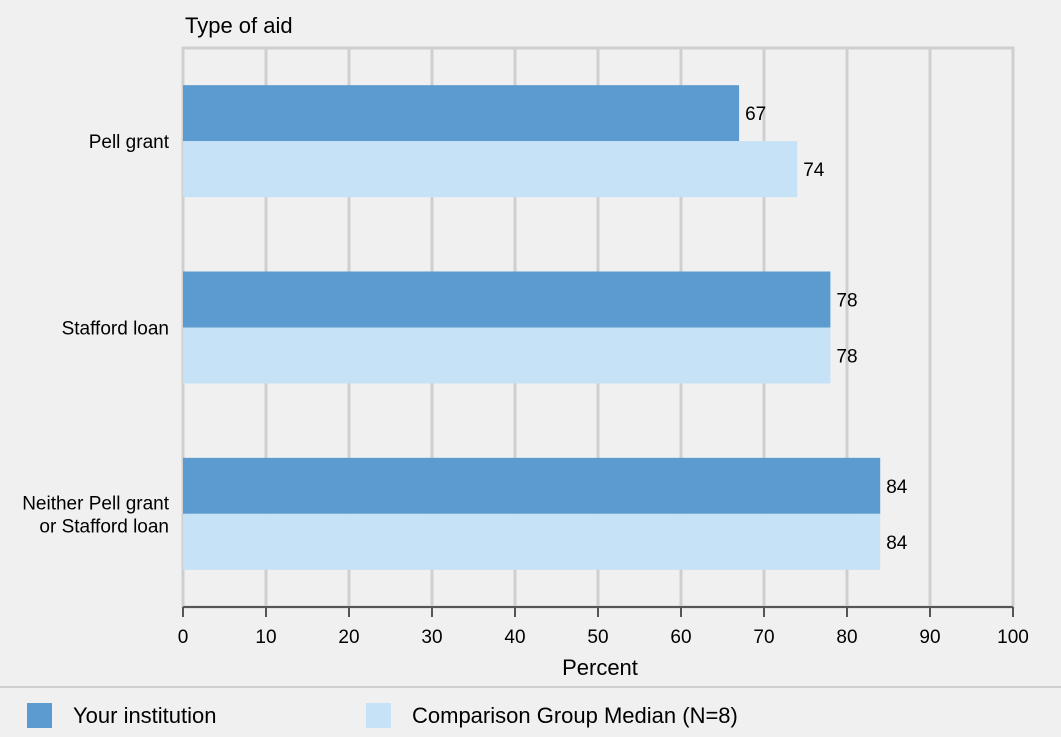 This screenshot has width=1061, height=737. I want to click on bar-s0-c1, so click(507, 299).